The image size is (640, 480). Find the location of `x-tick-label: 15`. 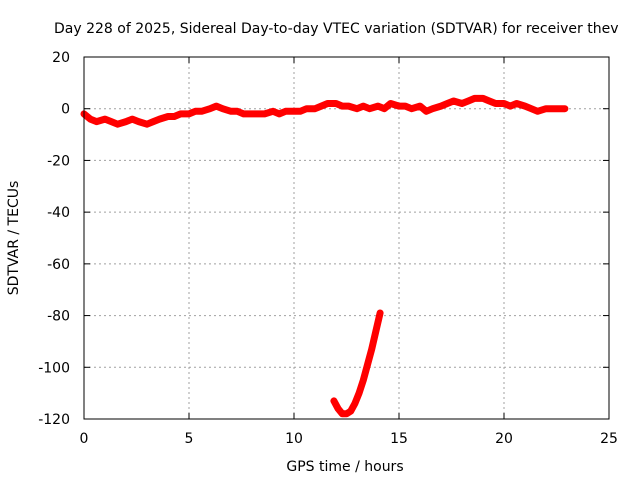

x-tick-label: 15 is located at coordinates (399, 439).